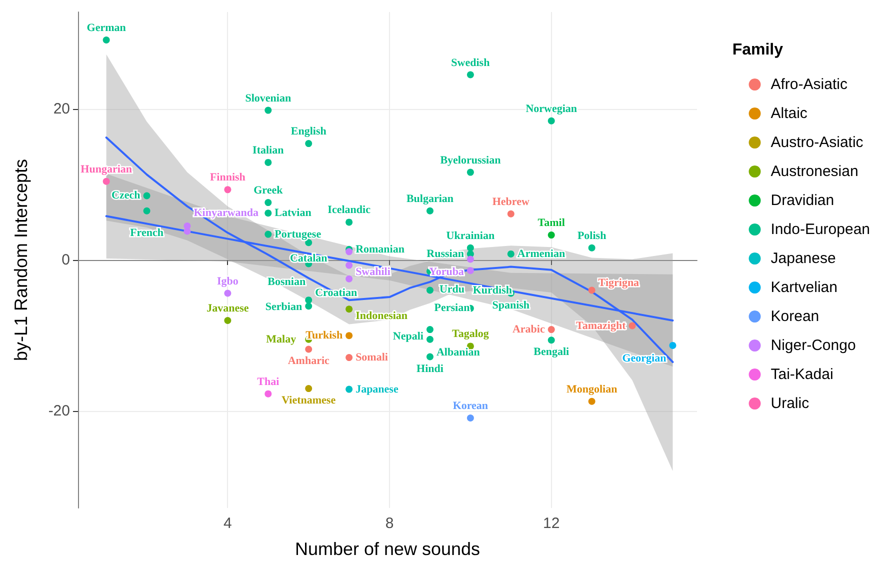 This screenshot has width=893, height=567. I want to click on data-label: Mongolian, so click(592, 389).